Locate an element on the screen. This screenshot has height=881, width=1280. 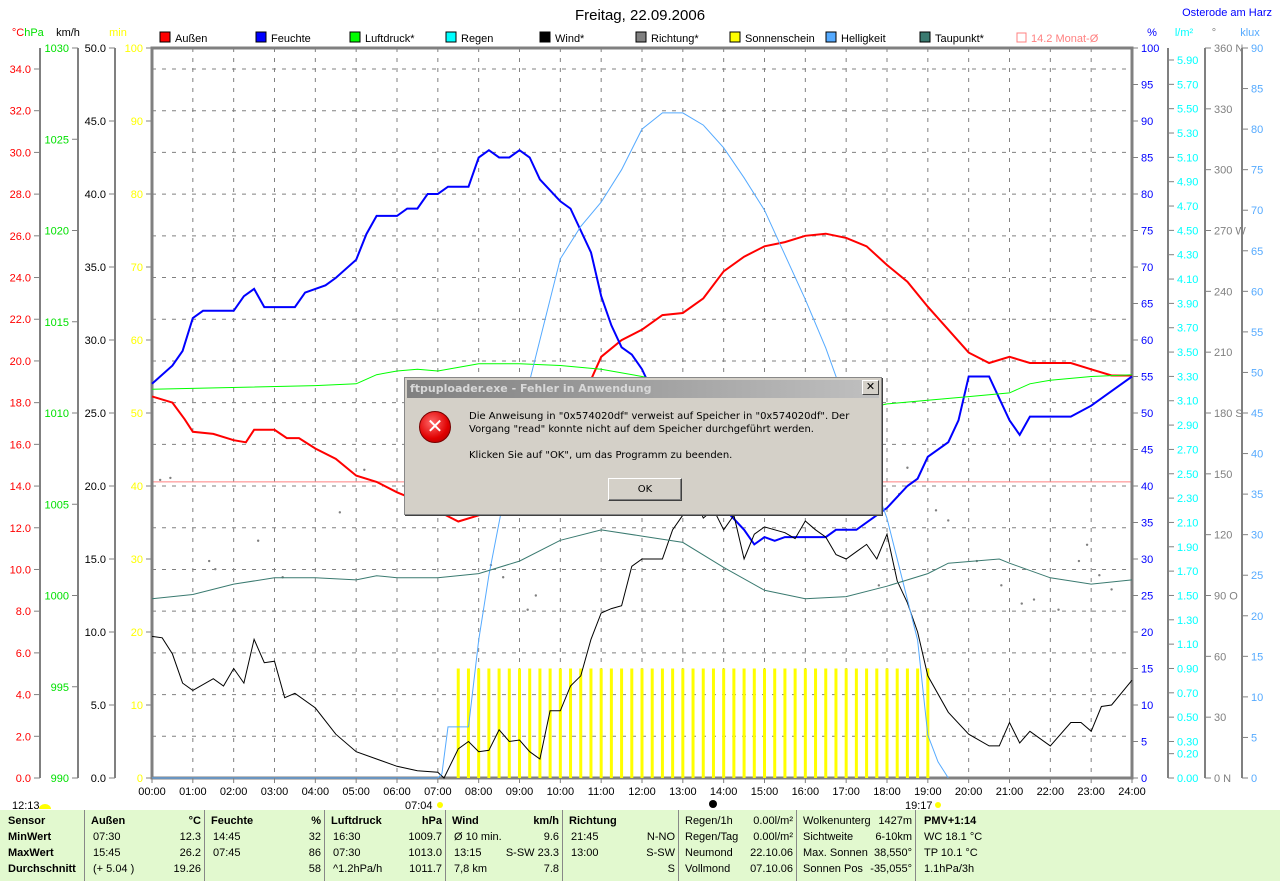
stat-time: 7,8 km is located at coordinates (471, 869).